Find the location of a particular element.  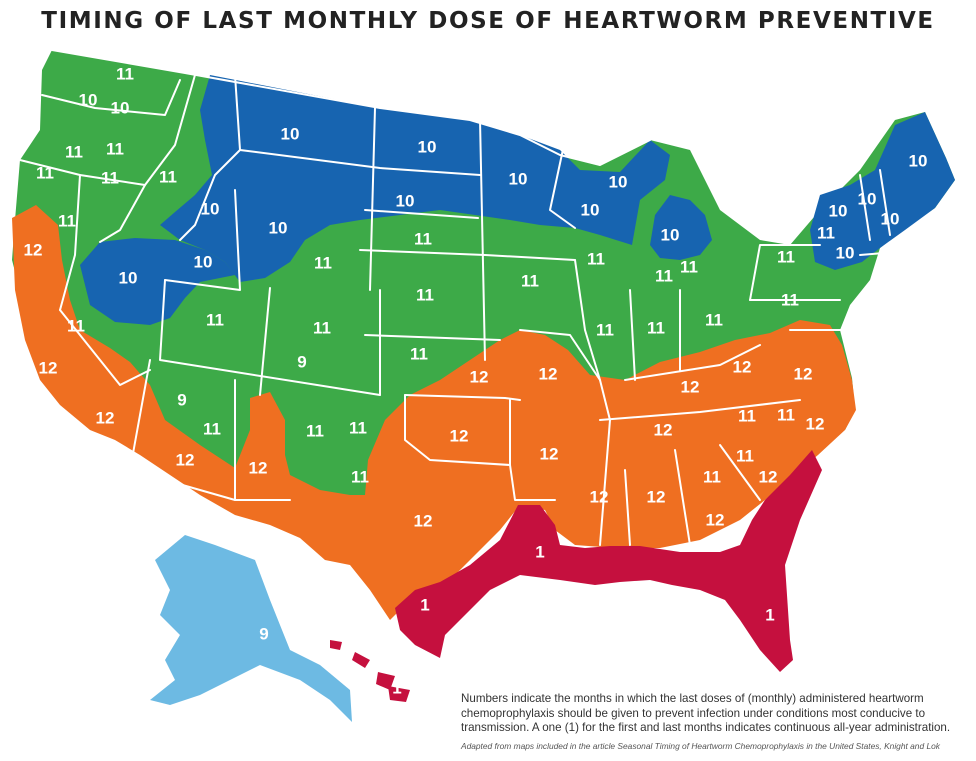

zone-blue-nevada is located at coordinates (157, 281).